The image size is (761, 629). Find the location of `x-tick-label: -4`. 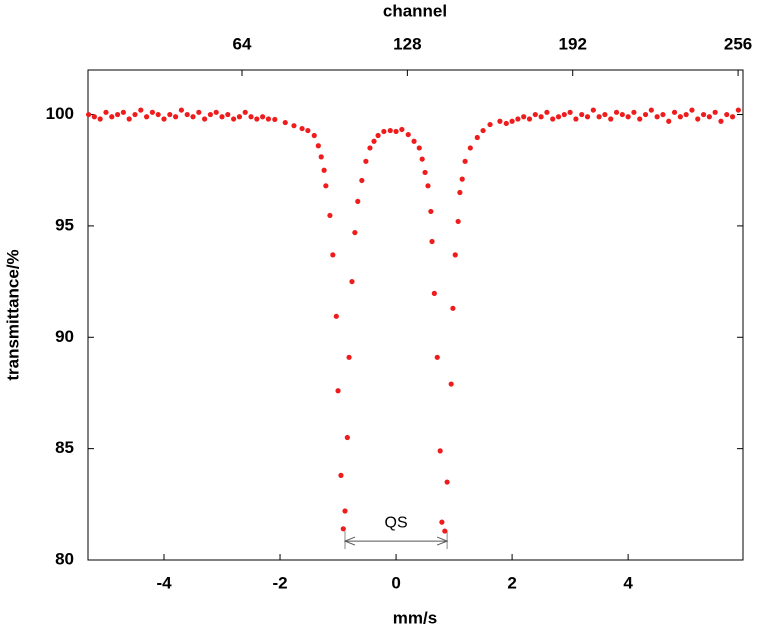

x-tick-label: -4 is located at coordinates (164, 582).